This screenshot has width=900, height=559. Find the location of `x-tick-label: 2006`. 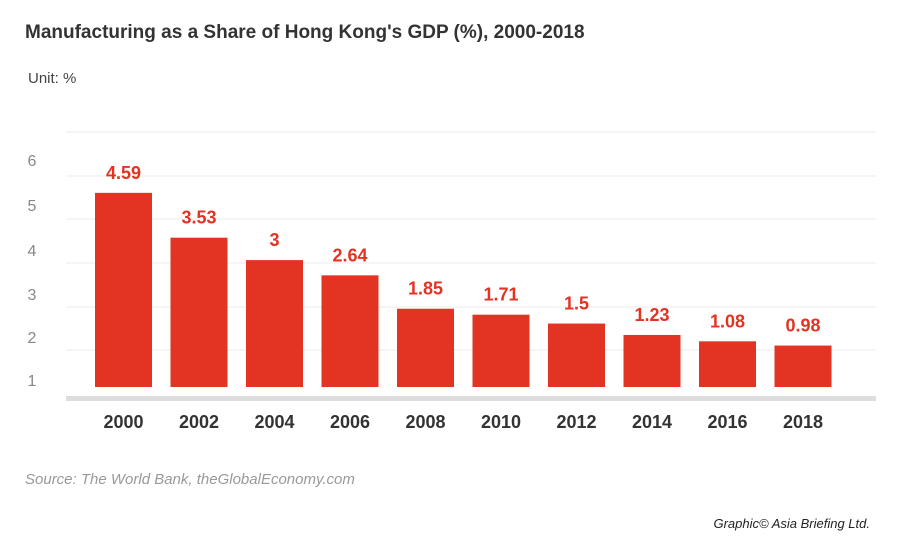

x-tick-label: 2006 is located at coordinates (350, 422).